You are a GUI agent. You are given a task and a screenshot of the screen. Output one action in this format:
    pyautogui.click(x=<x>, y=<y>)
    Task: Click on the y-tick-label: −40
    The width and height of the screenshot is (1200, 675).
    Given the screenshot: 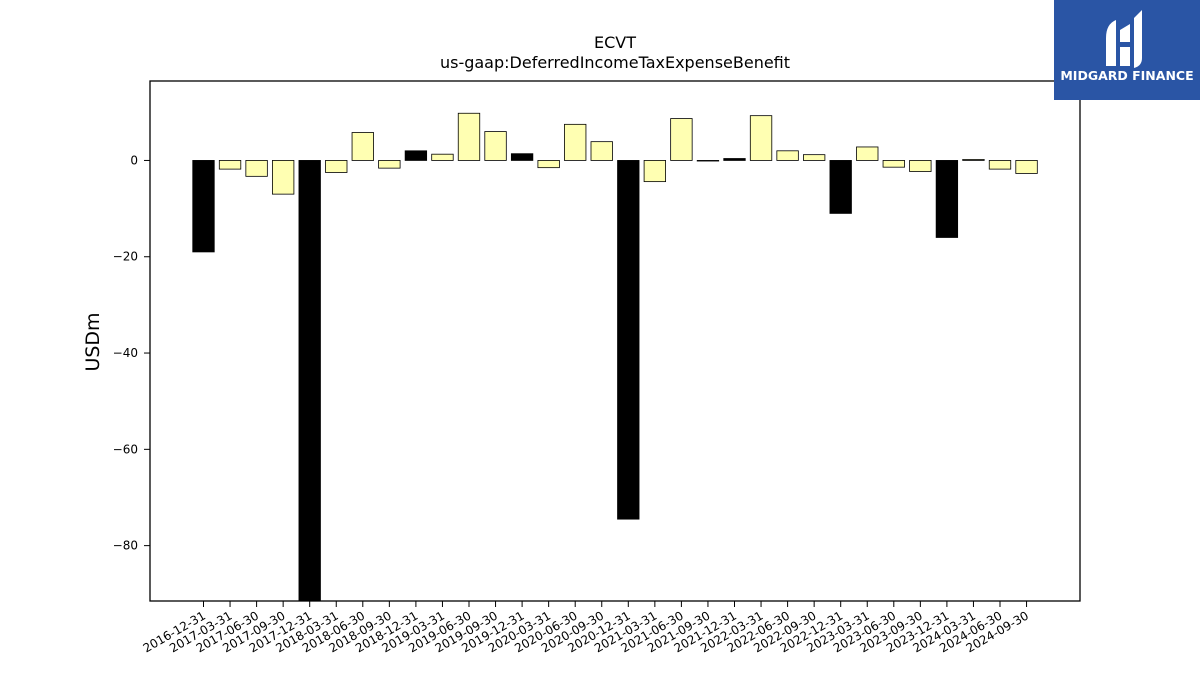 What is the action you would take?
    pyautogui.click(x=125, y=353)
    